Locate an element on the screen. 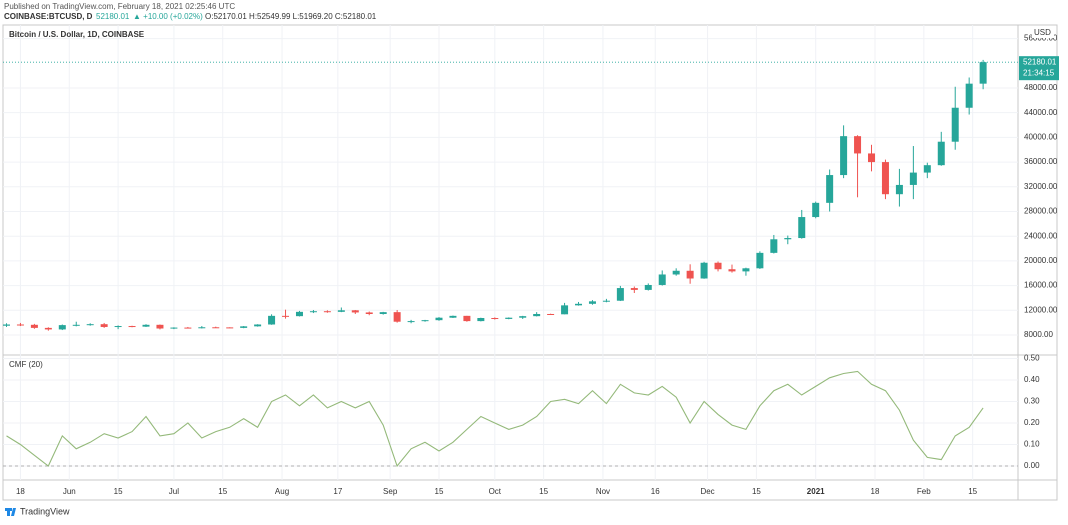  y-tick-label: 0.00 is located at coordinates (1032, 465).